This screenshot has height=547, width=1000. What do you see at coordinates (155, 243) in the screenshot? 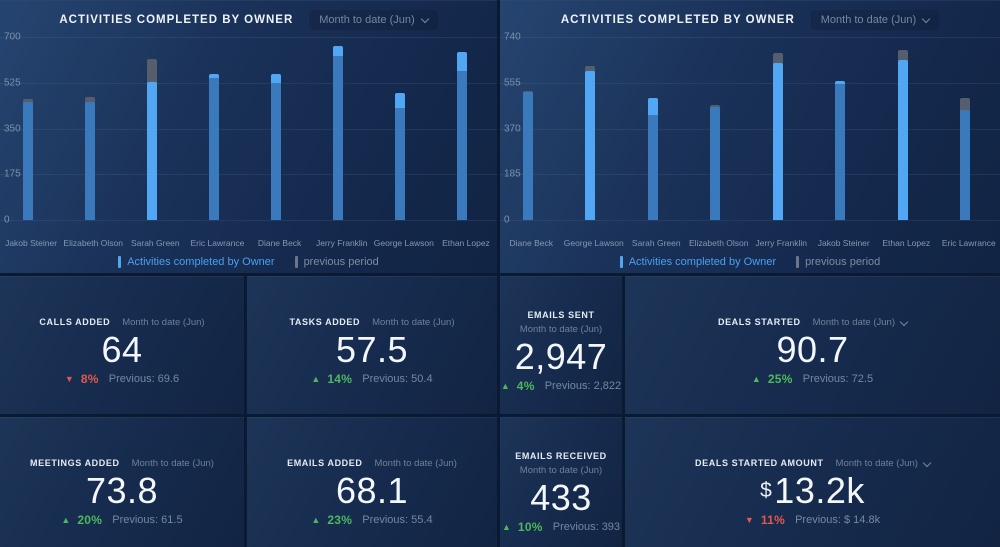
I see `x-axis-label: Sarah Green` at bounding box center [155, 243].